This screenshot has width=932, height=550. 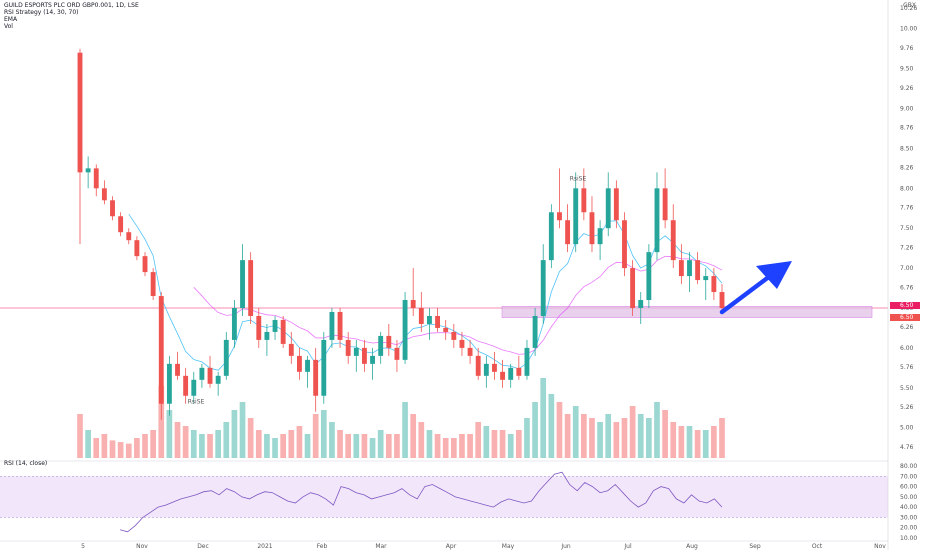 I want to click on rsi-tick-label: 40.00, so click(x=908, y=507).